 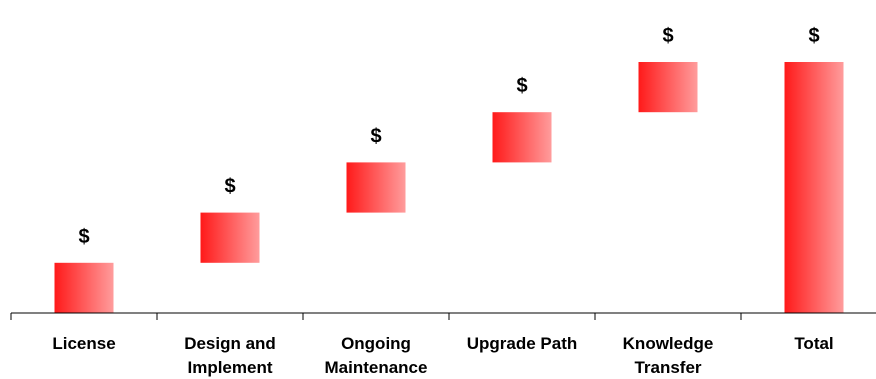 What do you see at coordinates (230, 237) in the screenshot?
I see `bar-design-and-implement` at bounding box center [230, 237].